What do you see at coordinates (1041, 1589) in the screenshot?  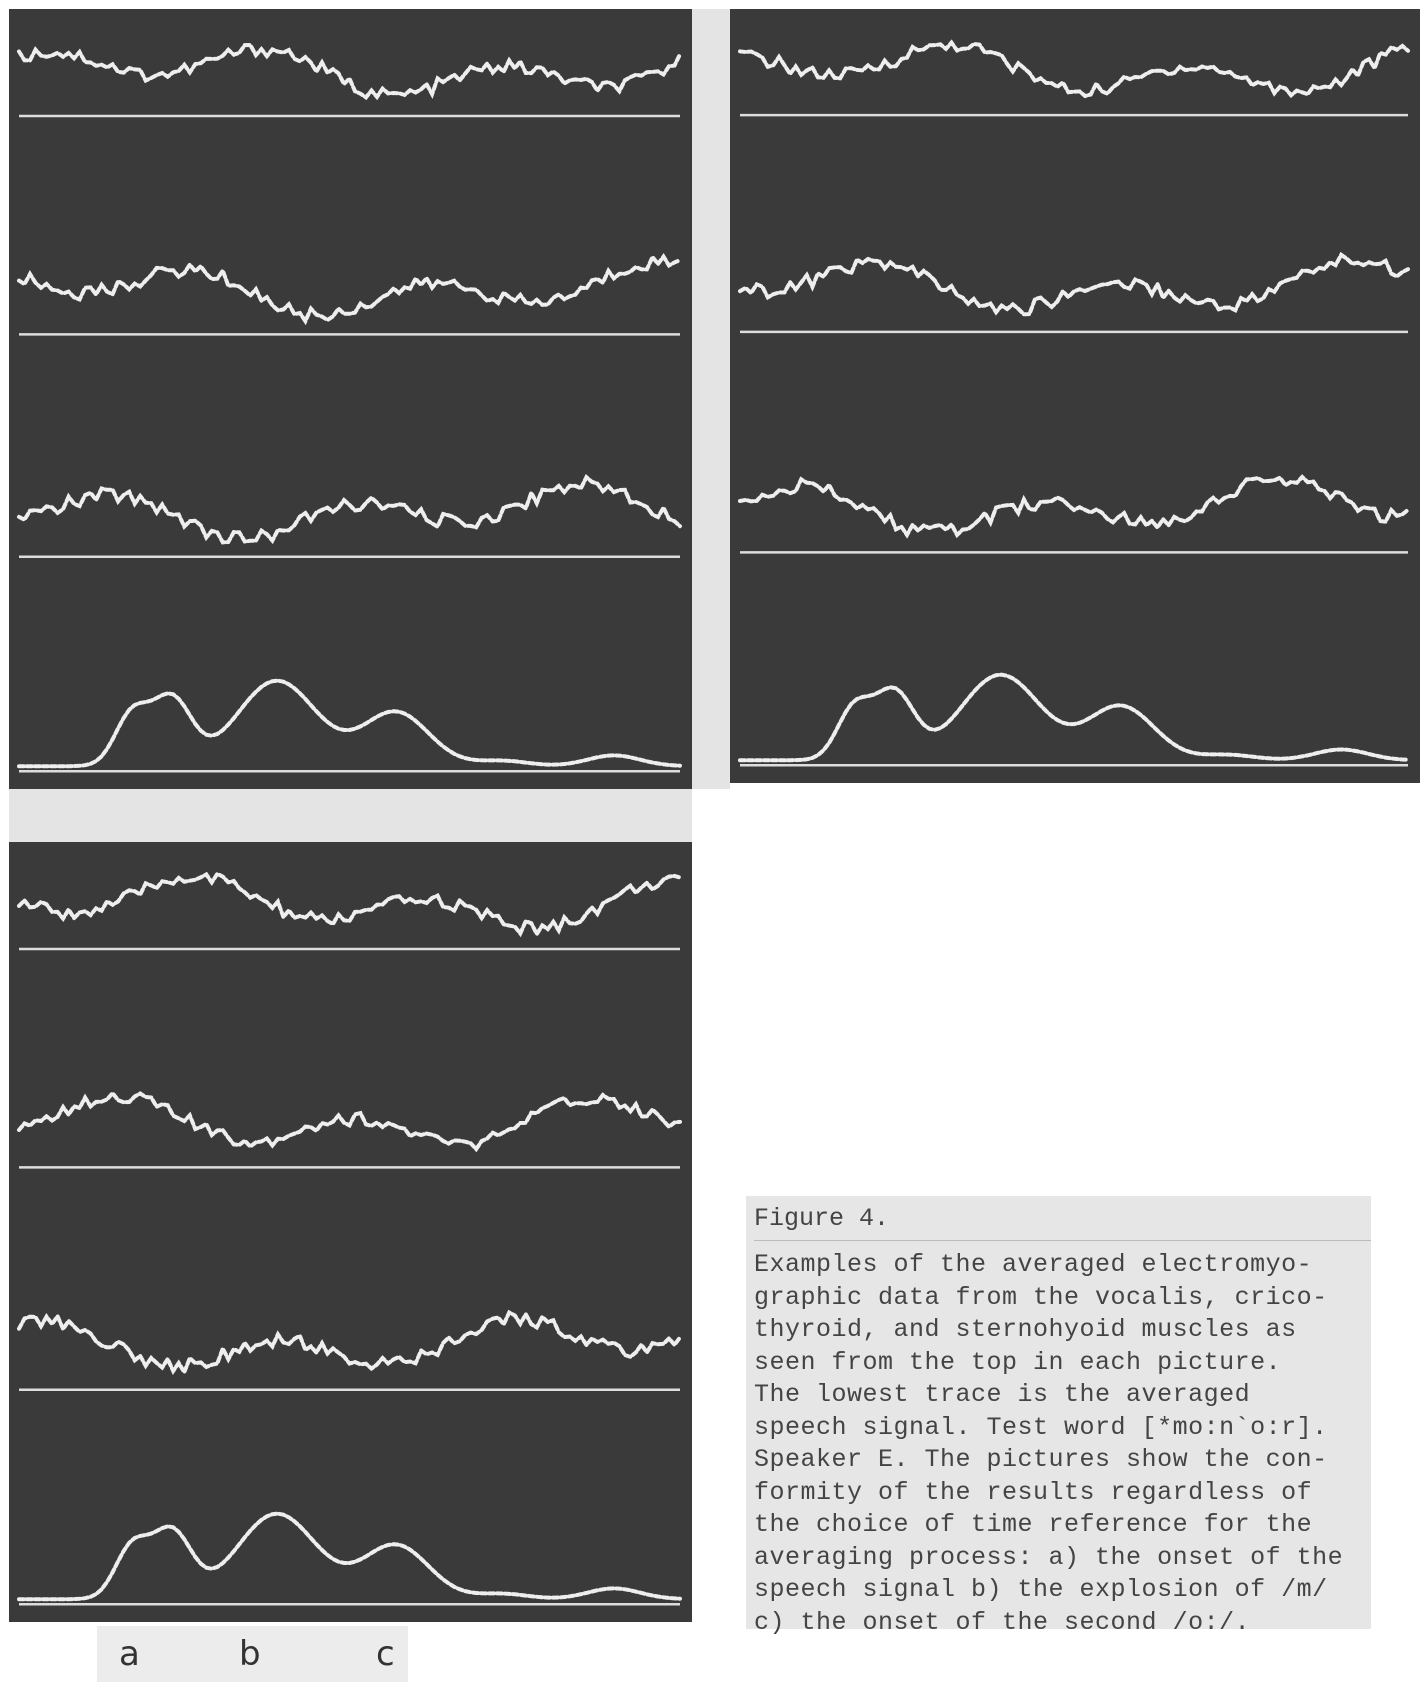 I see `caption-line: speech signal b) the explosion of /m/` at bounding box center [1041, 1589].